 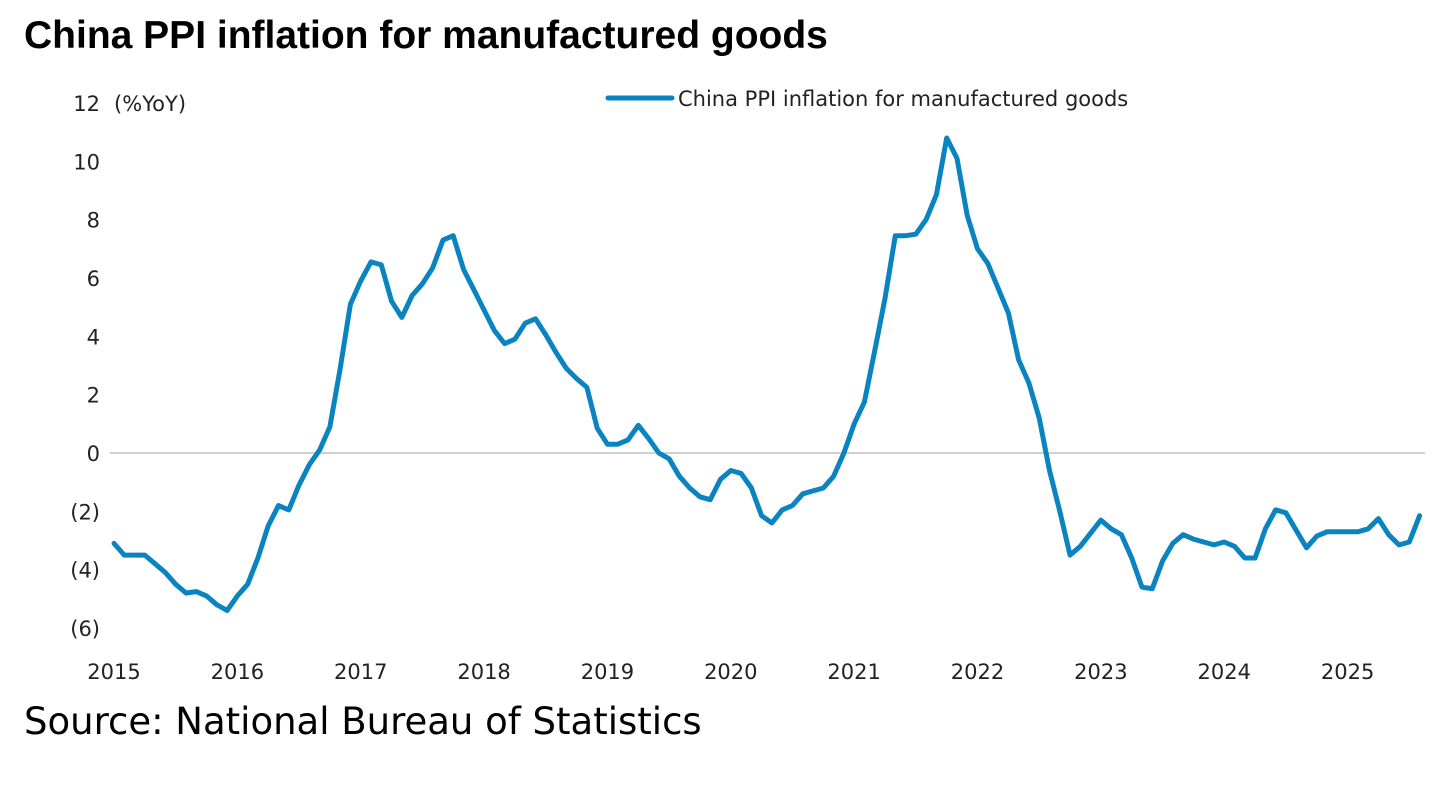 What do you see at coordinates (483, 672) in the screenshot?
I see `x-tick-label: 2018` at bounding box center [483, 672].